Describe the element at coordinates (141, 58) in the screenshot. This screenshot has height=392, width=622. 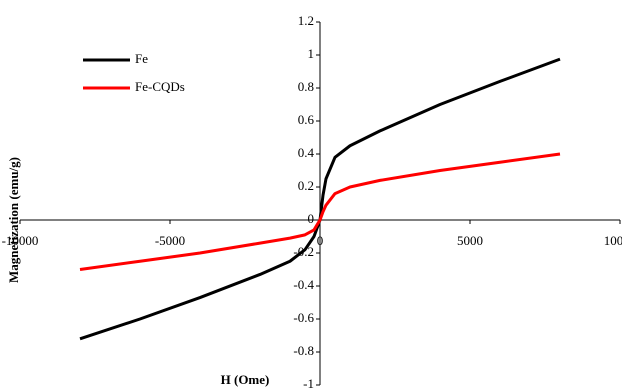
I see `legend-label: Fe` at that location.